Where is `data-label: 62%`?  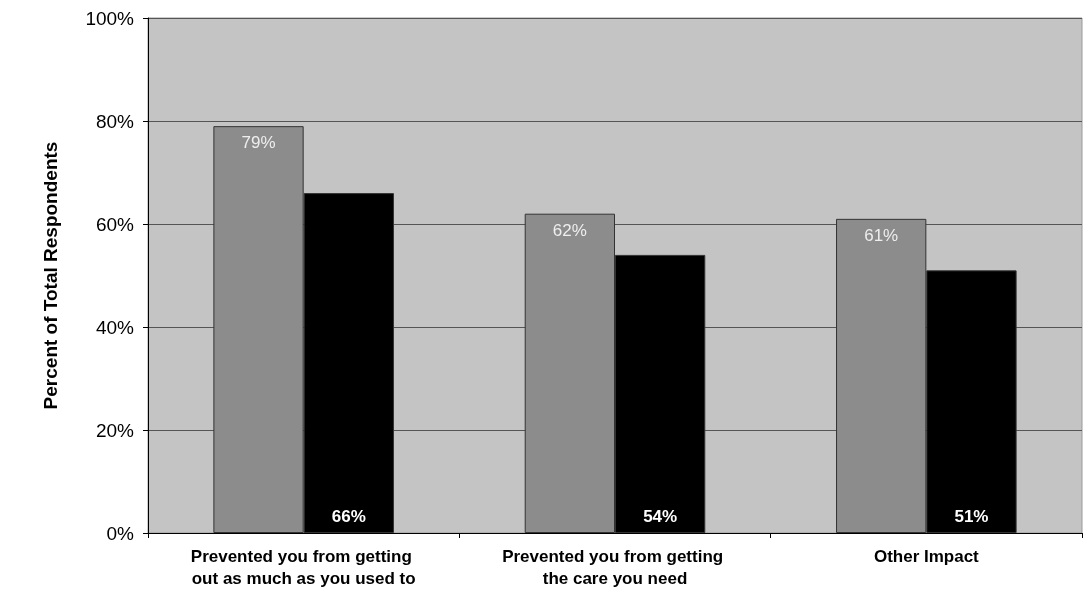
data-label: 62% is located at coordinates (569, 230).